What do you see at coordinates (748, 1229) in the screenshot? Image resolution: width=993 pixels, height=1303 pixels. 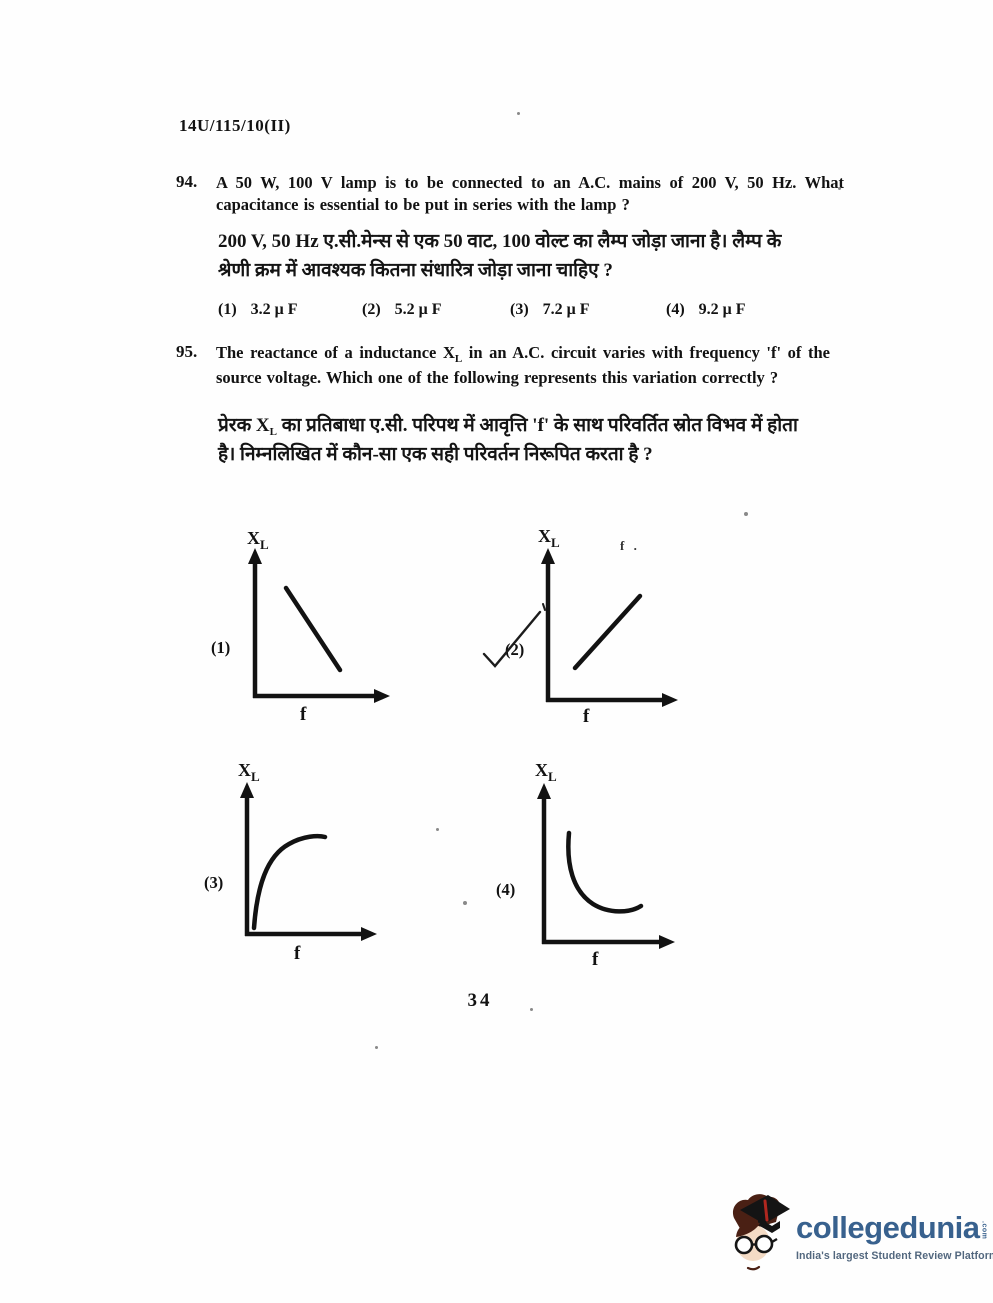 I see `mascot-fringe` at bounding box center [748, 1229].